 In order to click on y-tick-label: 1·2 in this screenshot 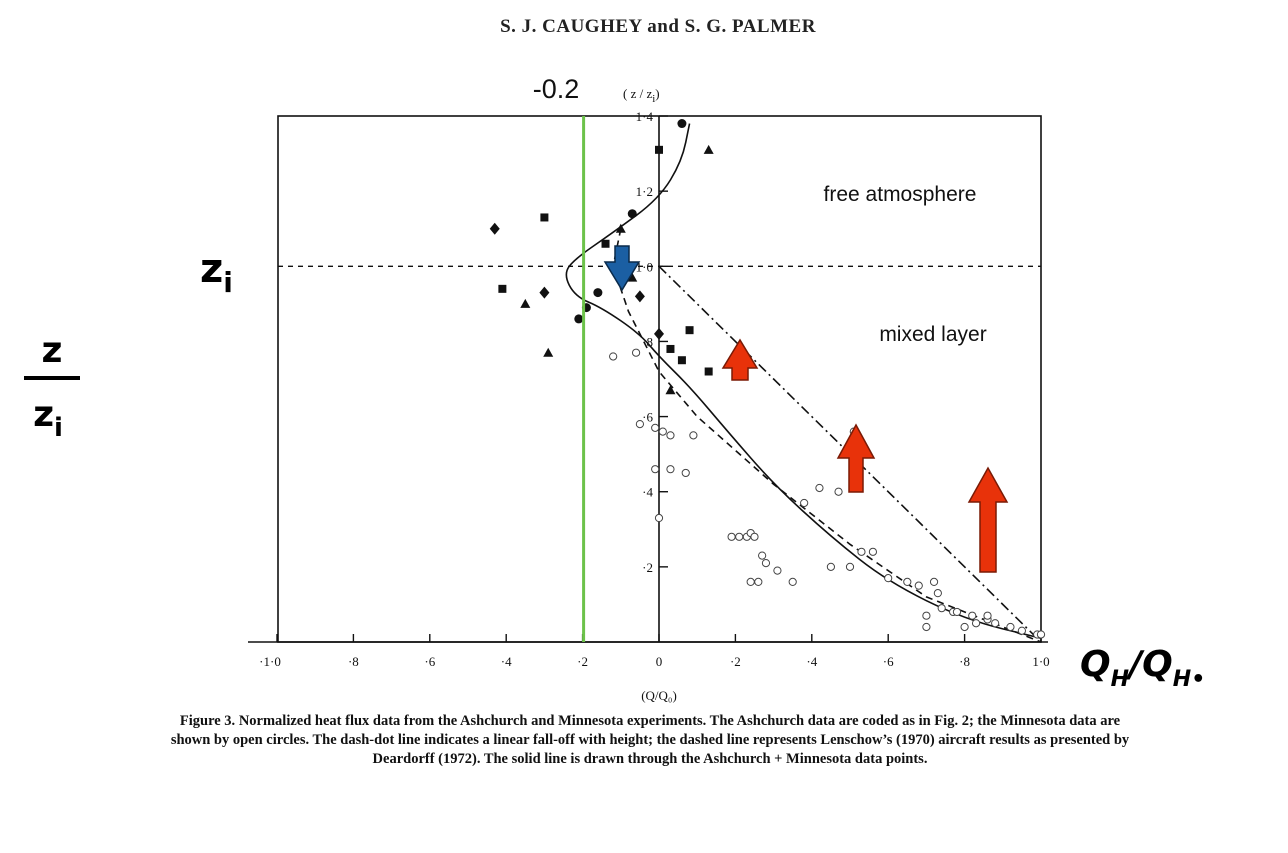, I will do `click(644, 191)`.